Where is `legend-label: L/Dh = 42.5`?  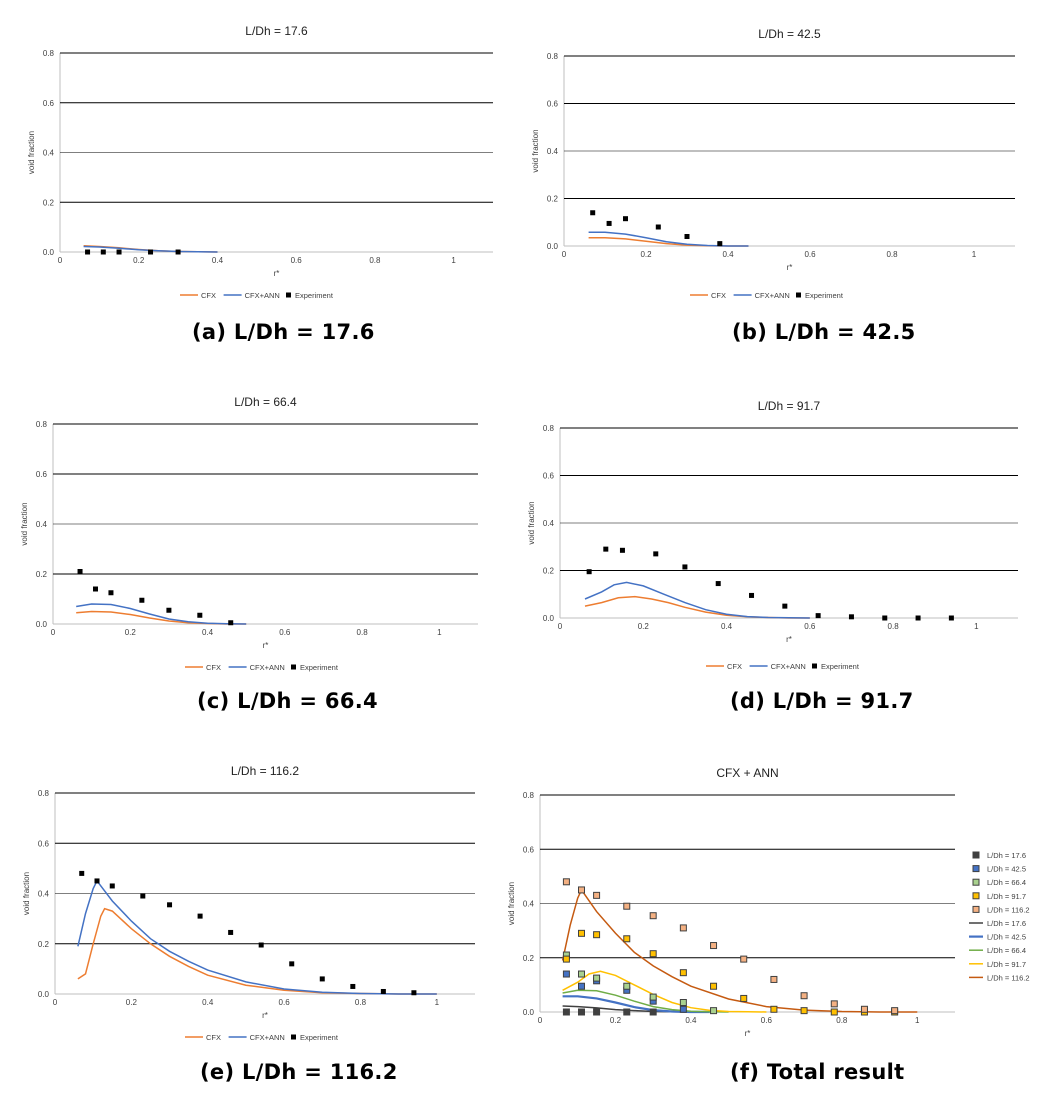
legend-label: L/Dh = 42.5 is located at coordinates (1006, 937).